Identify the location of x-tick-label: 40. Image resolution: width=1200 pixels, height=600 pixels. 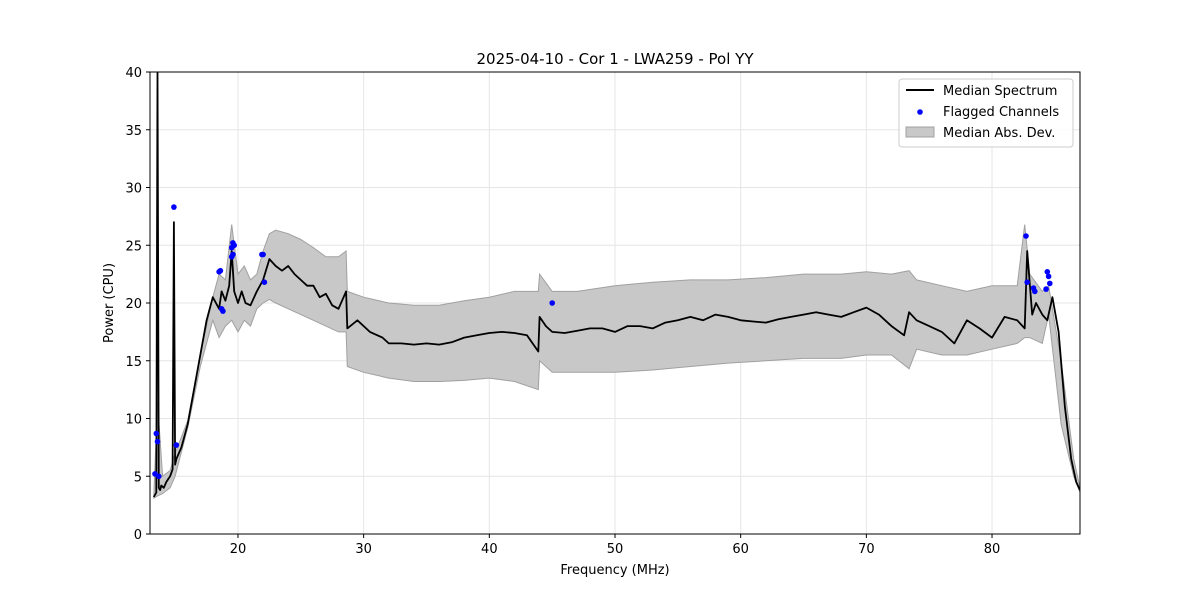
(489, 549).